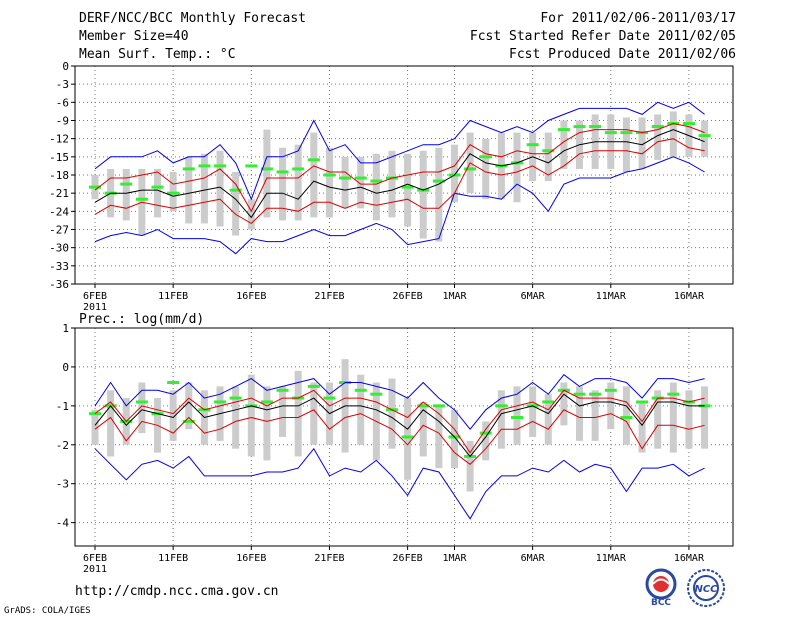 Image resolution: width=800 pixels, height=618 pixels. I want to click on bcc-logo-ring, so click(661, 584).